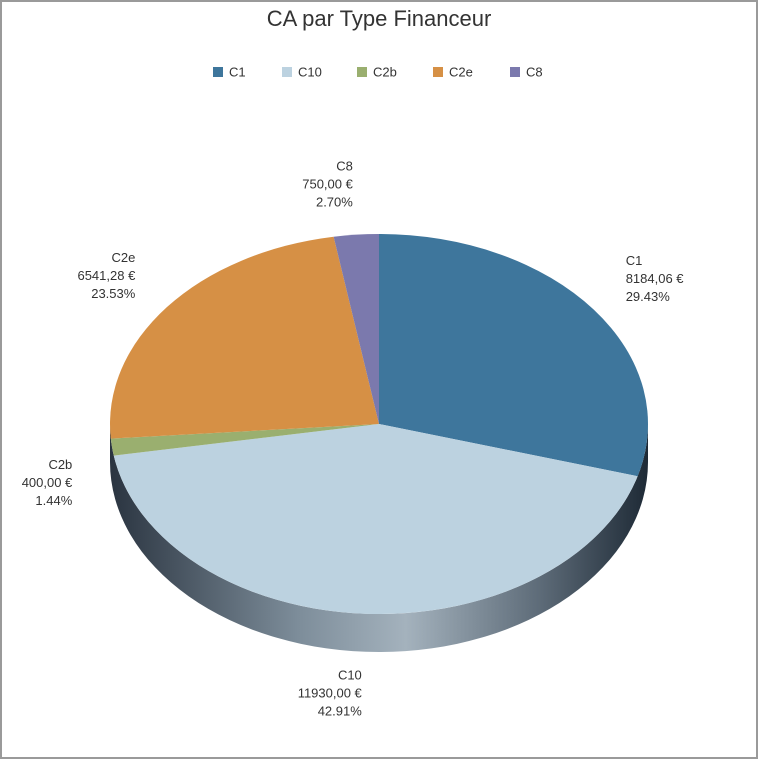 The height and width of the screenshot is (760, 759). I want to click on slice-label-name: C8, so click(344, 165).